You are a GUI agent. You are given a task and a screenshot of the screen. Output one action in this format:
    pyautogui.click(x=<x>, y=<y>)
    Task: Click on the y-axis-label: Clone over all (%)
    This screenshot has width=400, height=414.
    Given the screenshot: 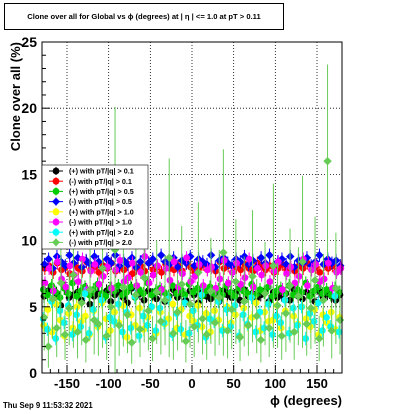 What is the action you would take?
    pyautogui.click(x=15, y=96)
    